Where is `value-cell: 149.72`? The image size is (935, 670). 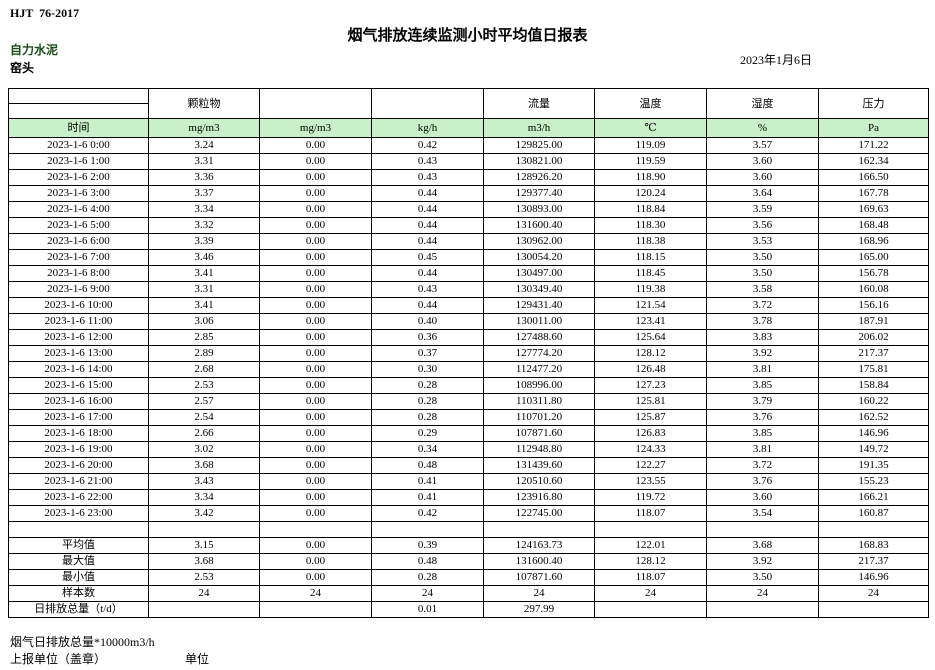 value-cell: 149.72 is located at coordinates (873, 449).